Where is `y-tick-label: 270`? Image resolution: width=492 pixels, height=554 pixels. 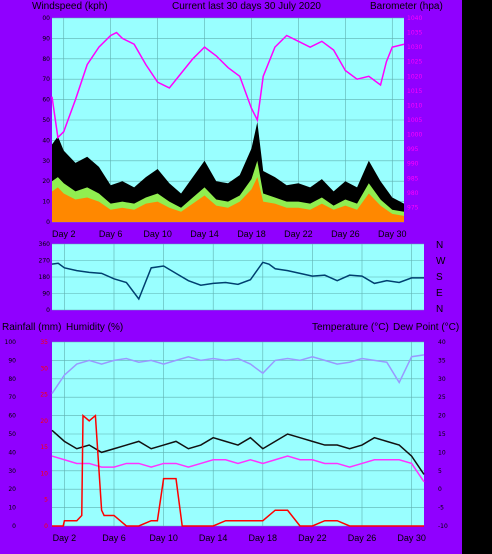
y-tick-label: 270 is located at coordinates (45, 261).